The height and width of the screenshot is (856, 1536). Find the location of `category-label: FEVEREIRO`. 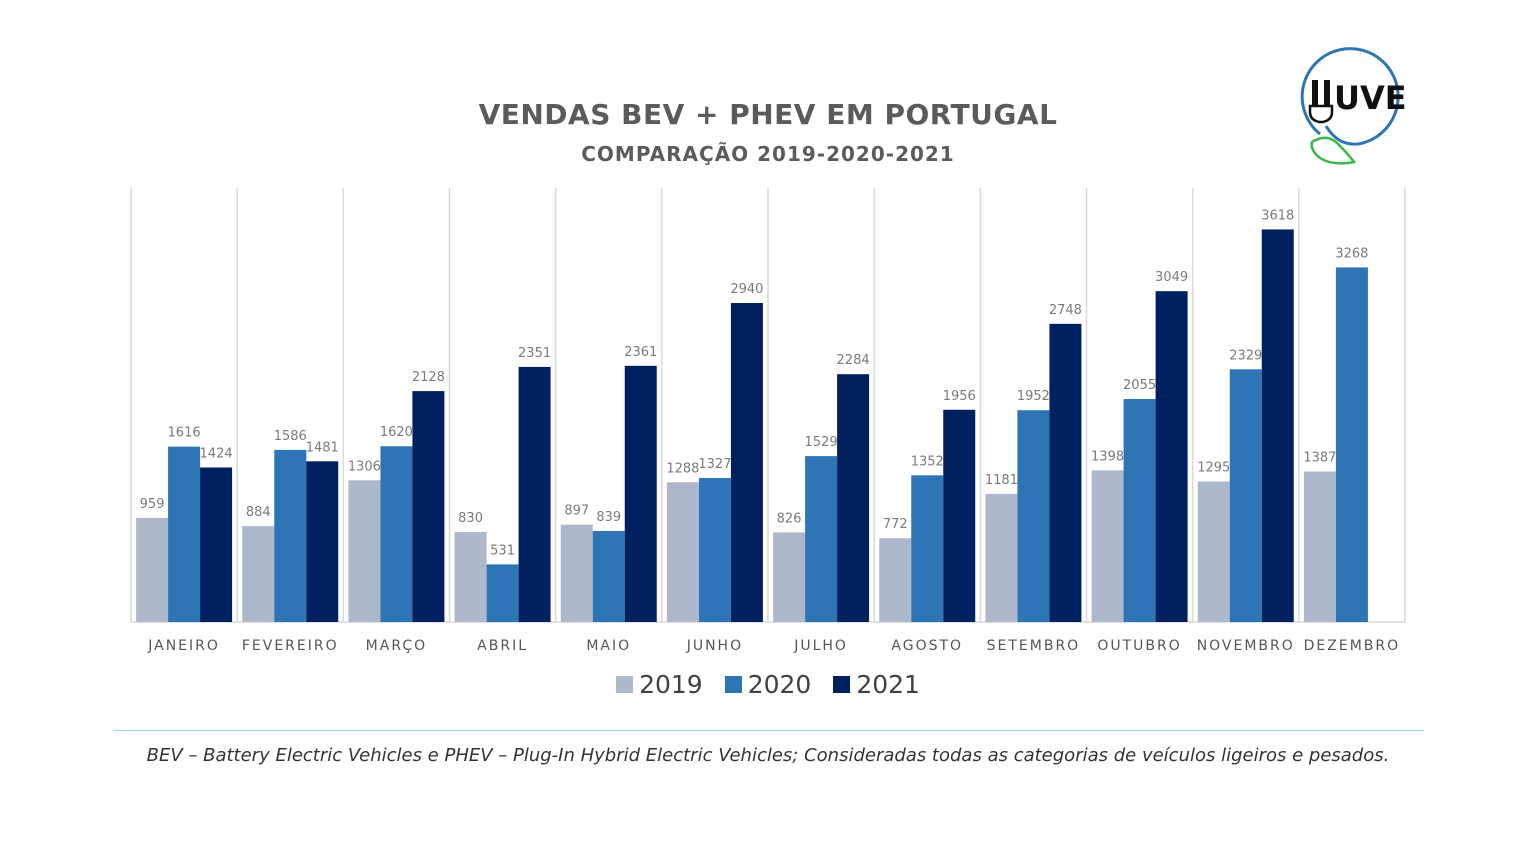

category-label: FEVEREIRO is located at coordinates (290, 646).